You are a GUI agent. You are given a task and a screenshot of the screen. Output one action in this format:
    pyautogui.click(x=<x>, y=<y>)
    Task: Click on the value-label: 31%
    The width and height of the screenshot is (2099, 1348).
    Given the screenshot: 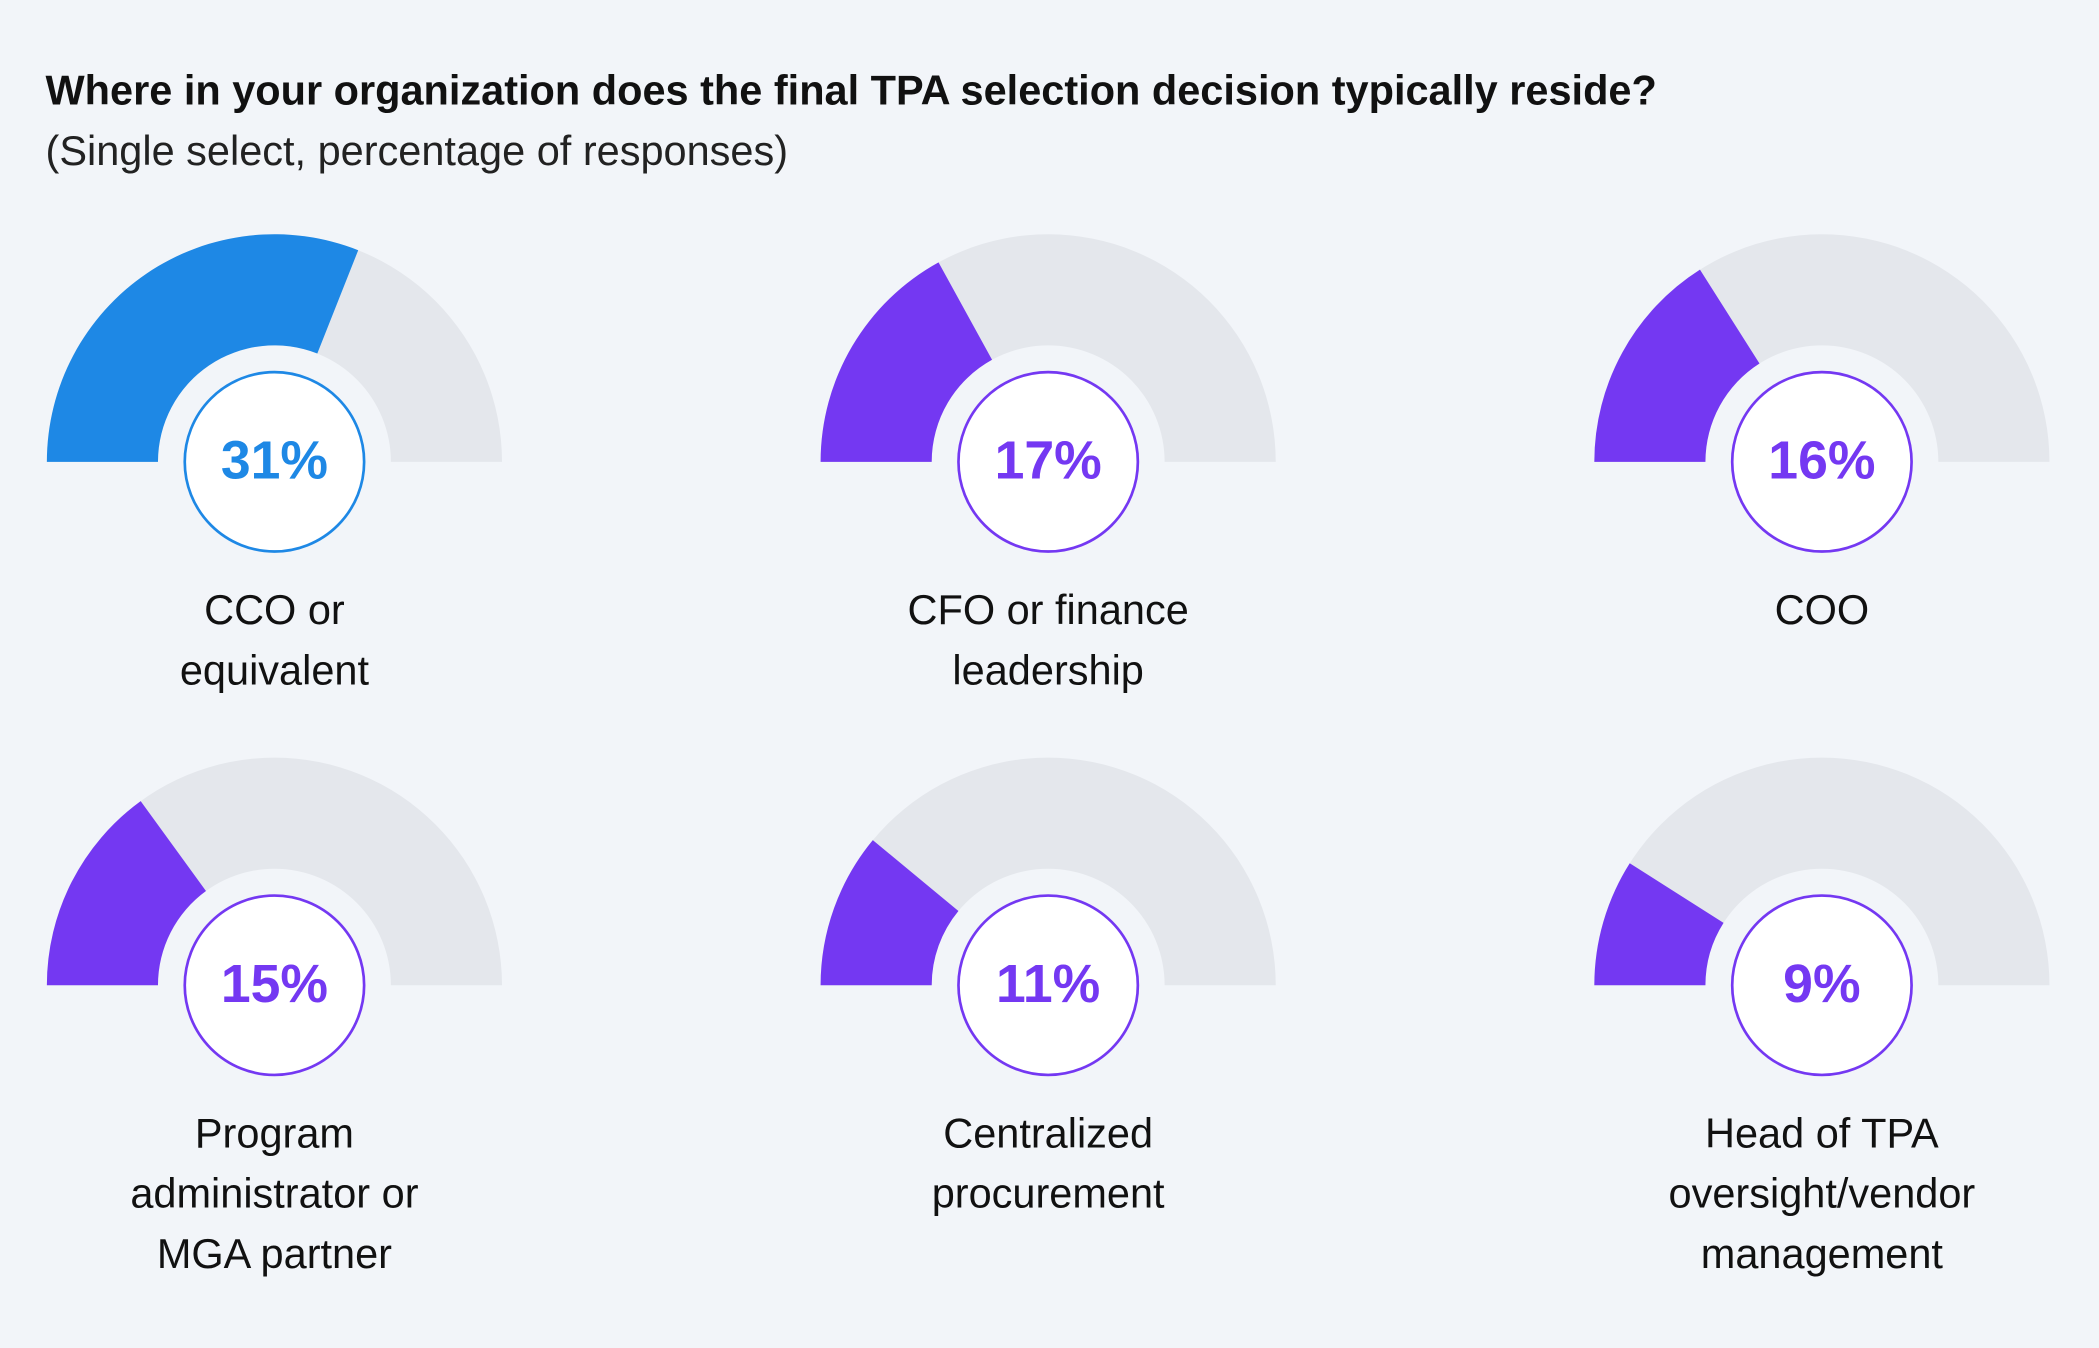 What is the action you would take?
    pyautogui.click(x=274, y=461)
    